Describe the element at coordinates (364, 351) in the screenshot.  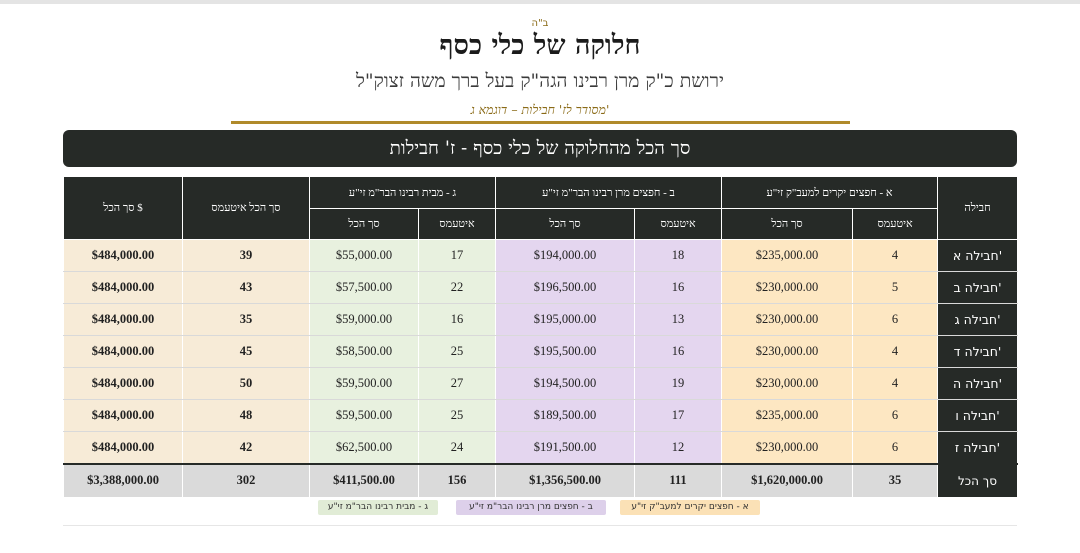
I see `row-g-total: $58,500.00` at that location.